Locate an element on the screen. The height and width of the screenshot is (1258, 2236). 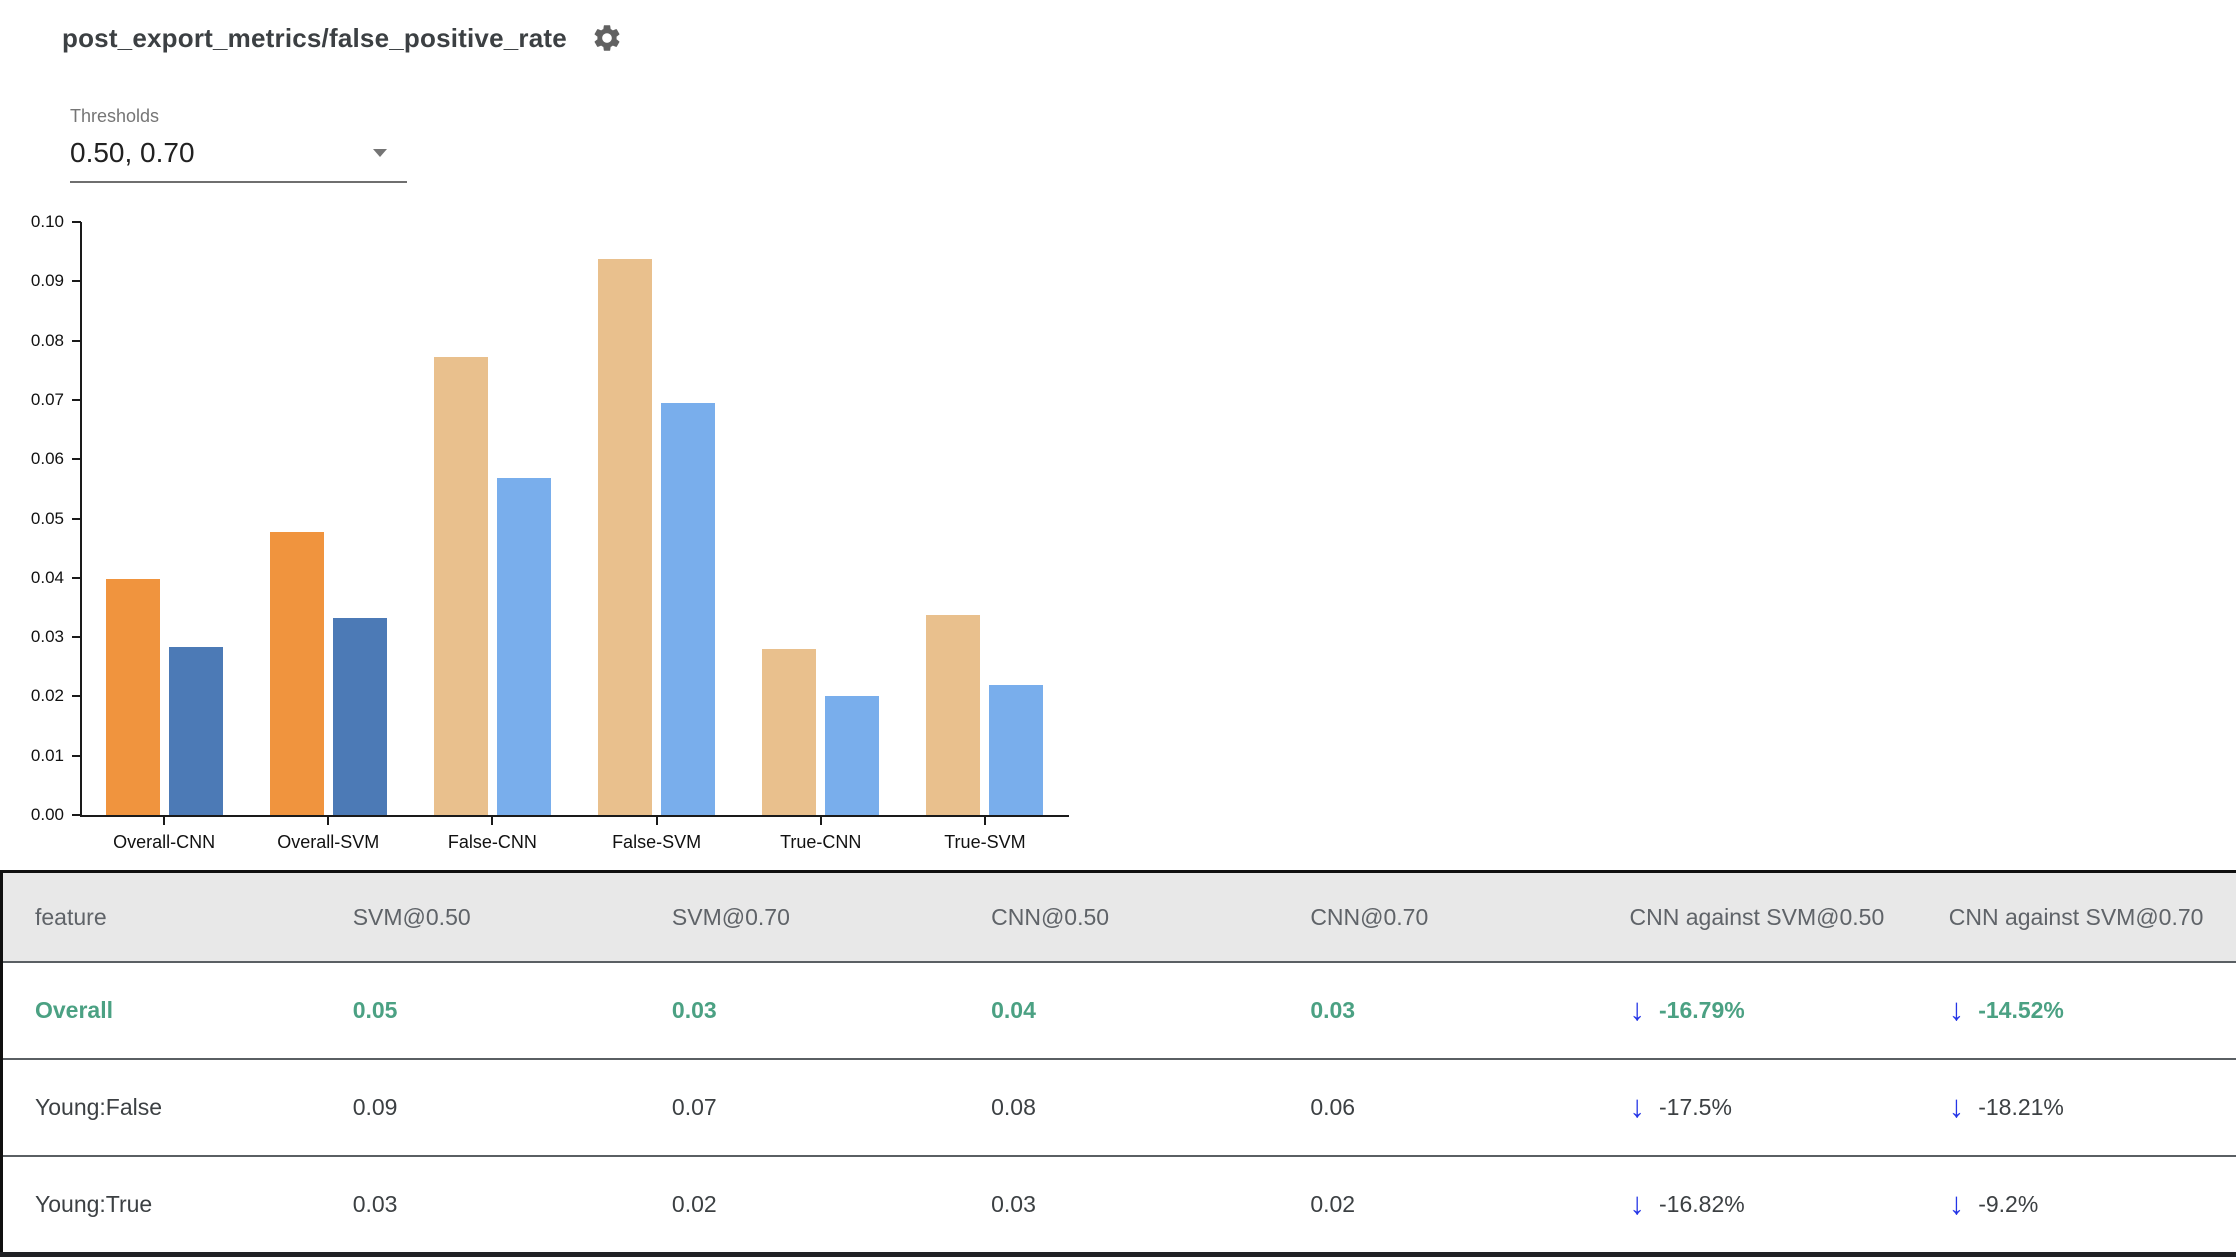
thresholds-value: 0.50, 0.70 is located at coordinates (132, 152).